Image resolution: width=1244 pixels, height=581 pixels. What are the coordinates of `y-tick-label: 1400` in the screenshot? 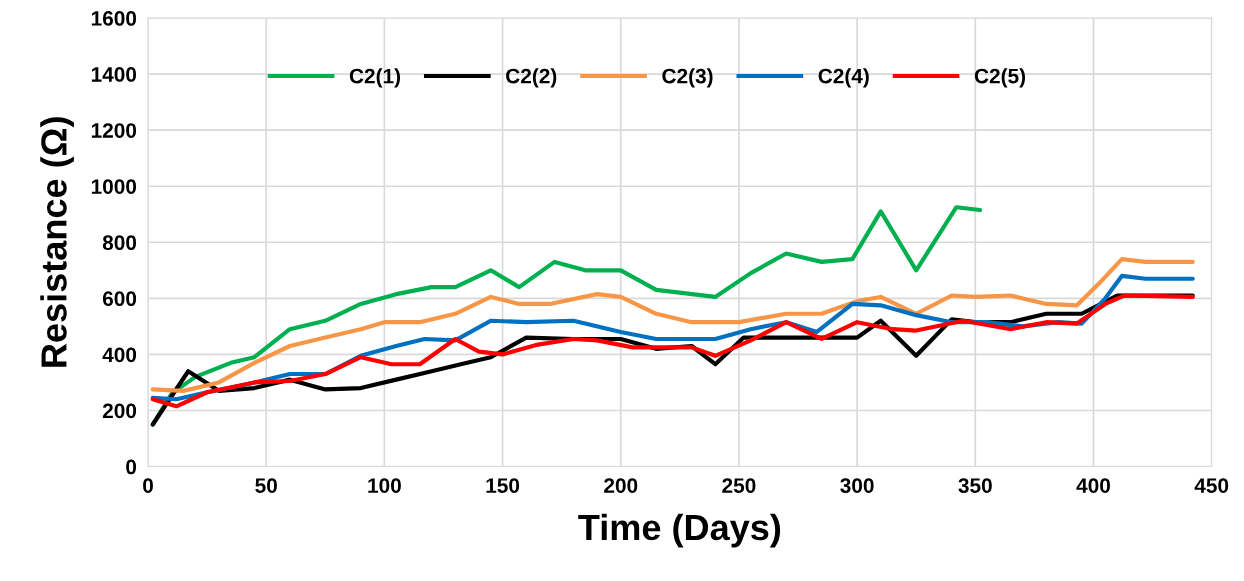 It's located at (114, 74).